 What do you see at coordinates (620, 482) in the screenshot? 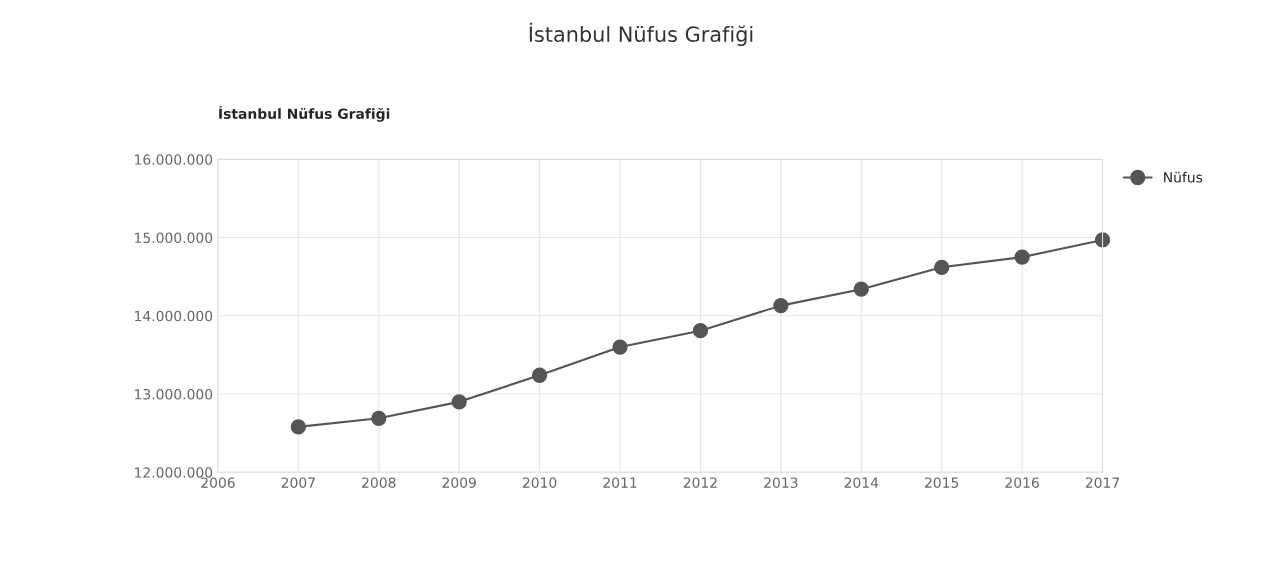
I see `x-tick-label: 2011` at bounding box center [620, 482].